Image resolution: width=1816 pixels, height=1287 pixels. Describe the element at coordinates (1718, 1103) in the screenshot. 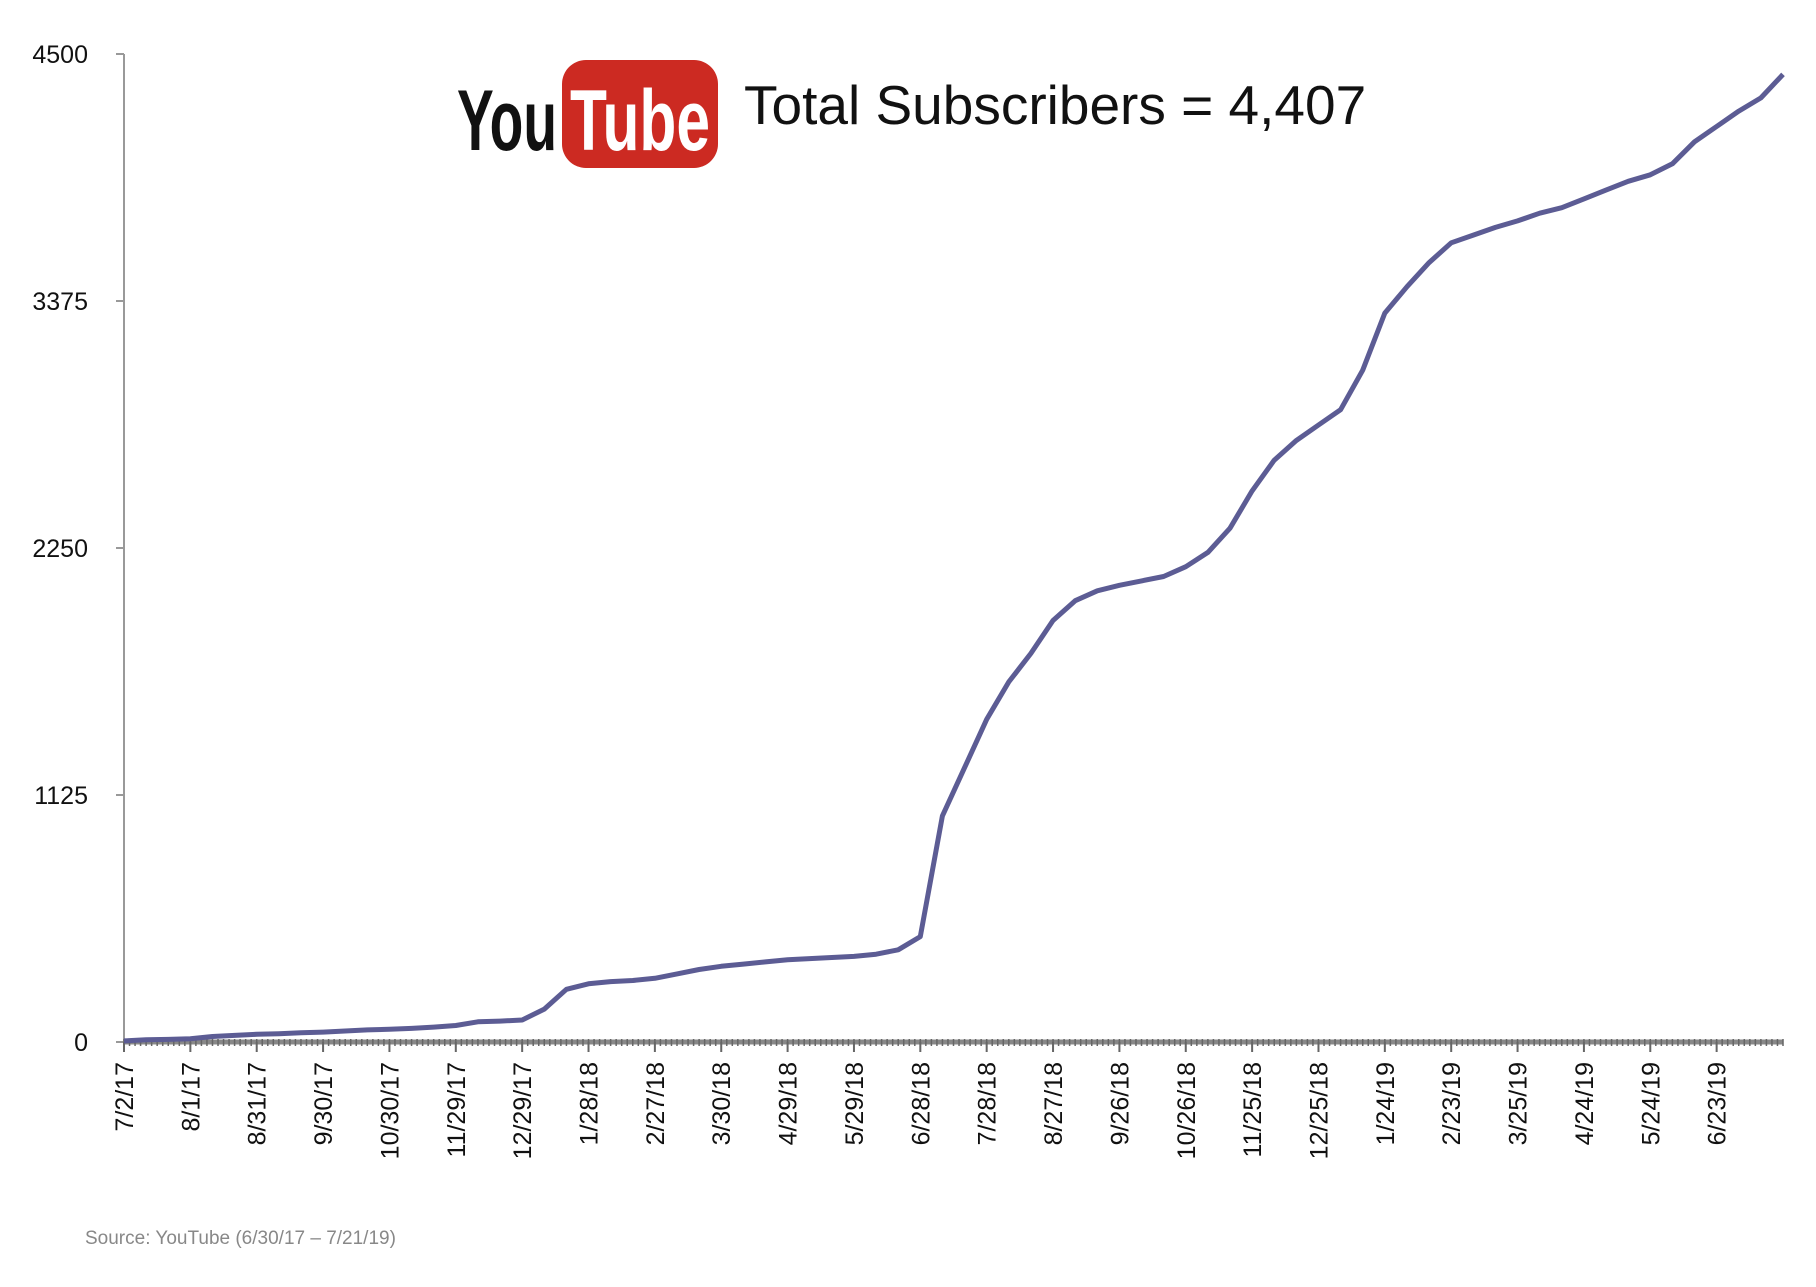

I see `x-tick-label: 6/23/19` at that location.